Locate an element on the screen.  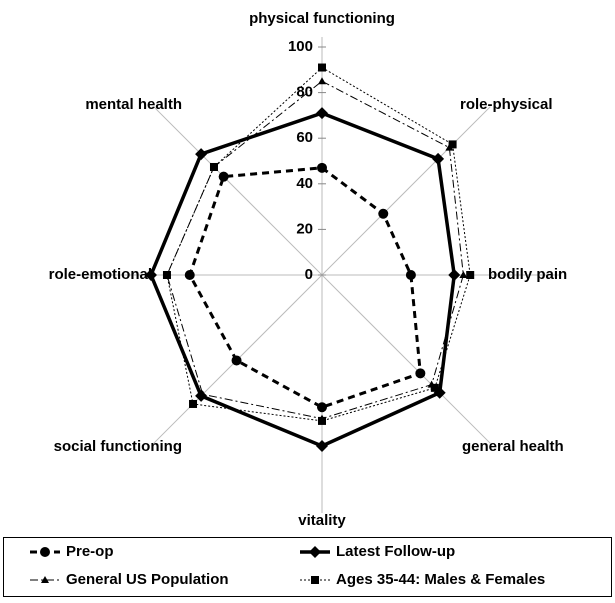
category-label: bodily pain is located at coordinates (527, 274).